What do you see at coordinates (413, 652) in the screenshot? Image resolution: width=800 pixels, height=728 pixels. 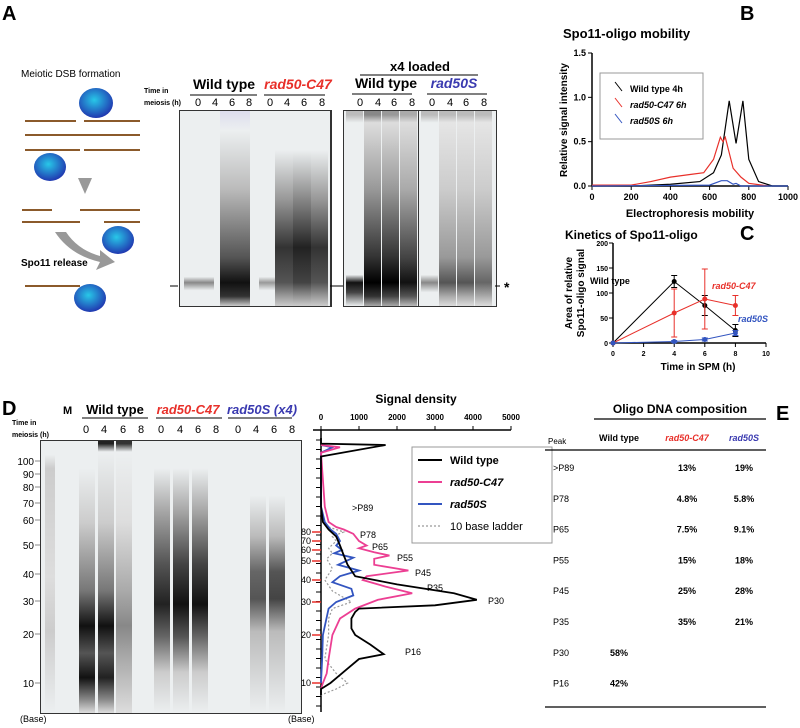 I see `peak-label: P16` at bounding box center [413, 652].